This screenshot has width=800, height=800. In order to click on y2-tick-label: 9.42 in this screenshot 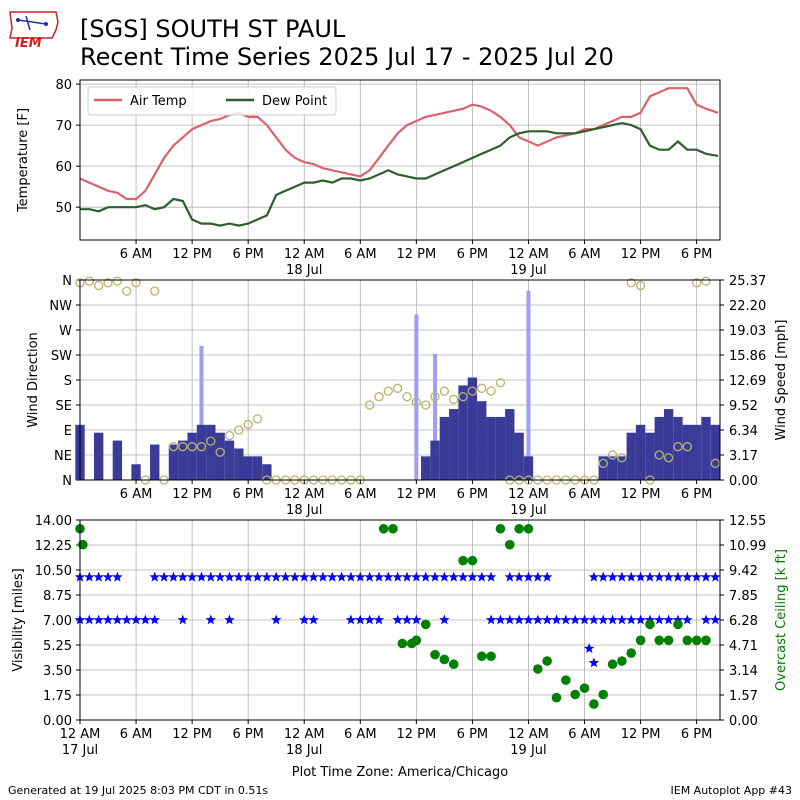, I will do `click(743, 571)`.